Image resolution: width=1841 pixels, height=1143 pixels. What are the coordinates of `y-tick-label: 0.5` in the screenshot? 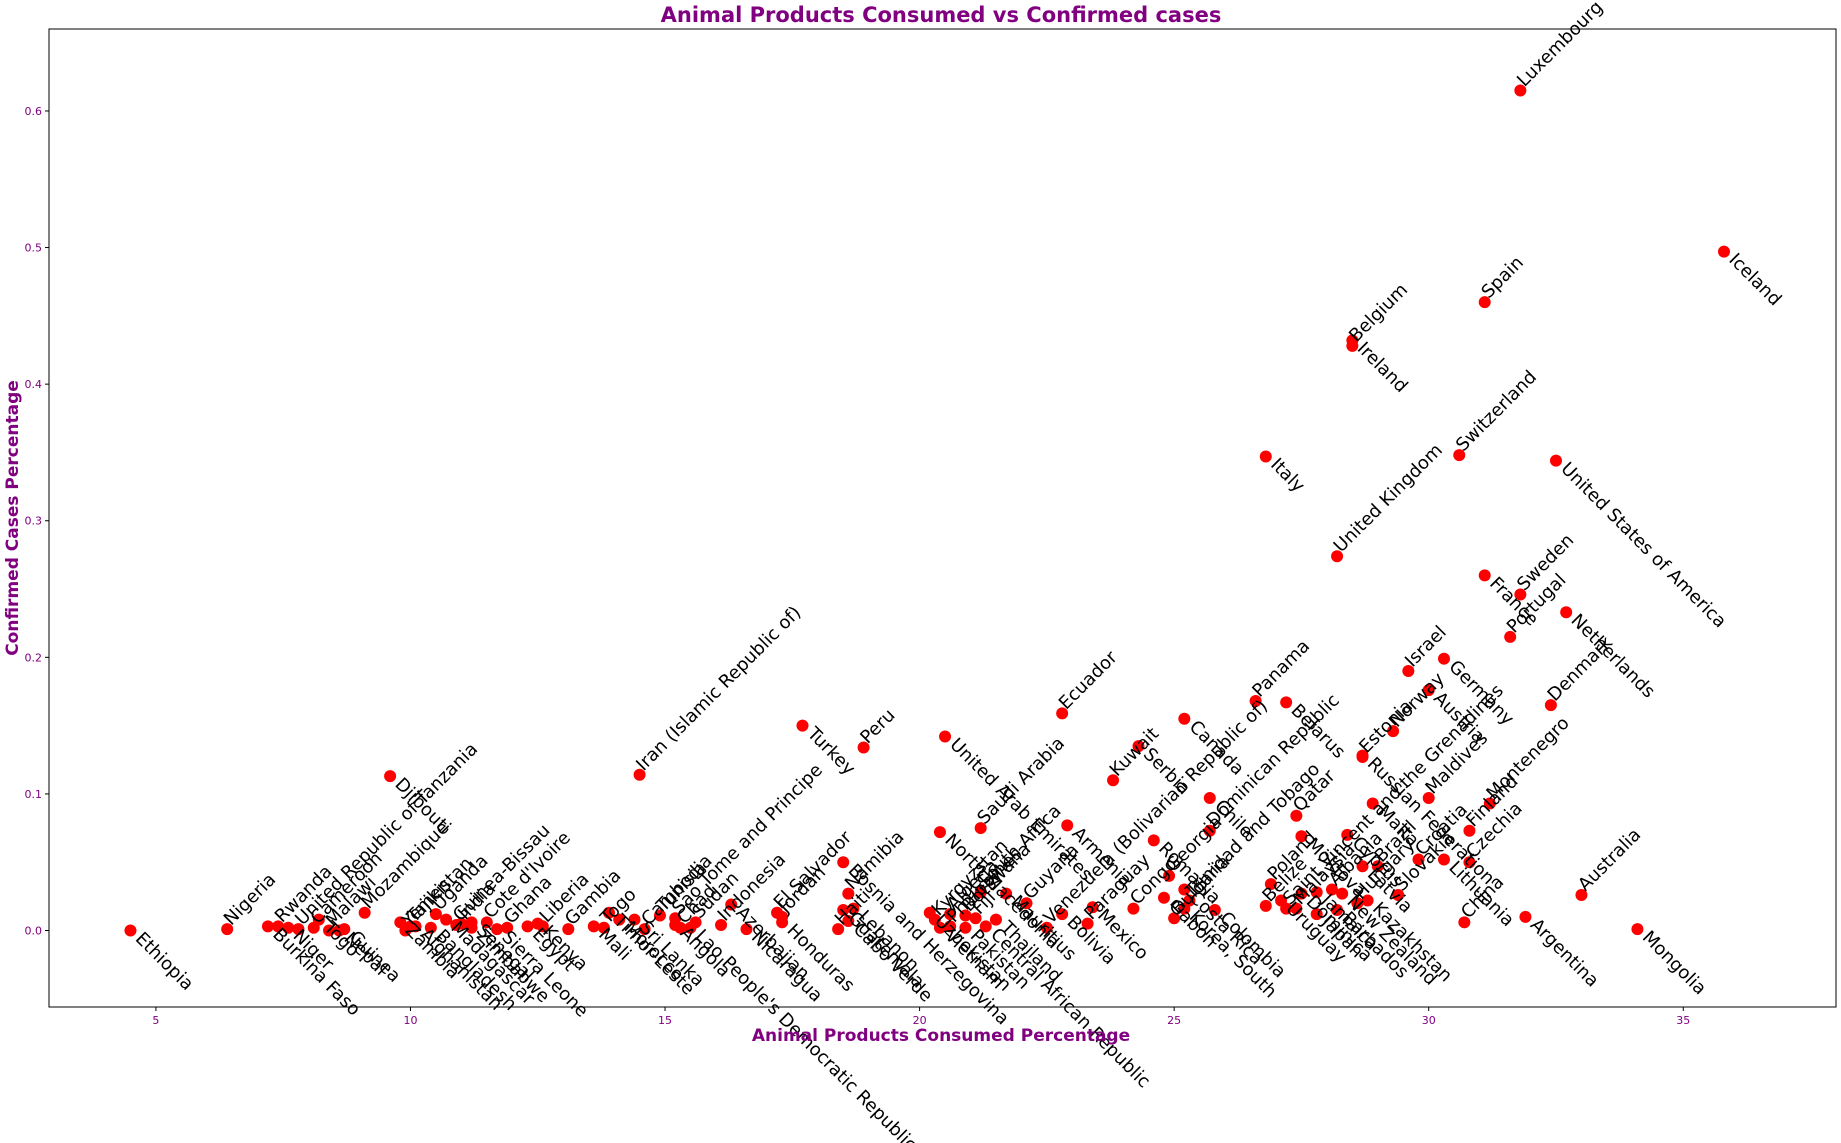 It's located at (34, 248).